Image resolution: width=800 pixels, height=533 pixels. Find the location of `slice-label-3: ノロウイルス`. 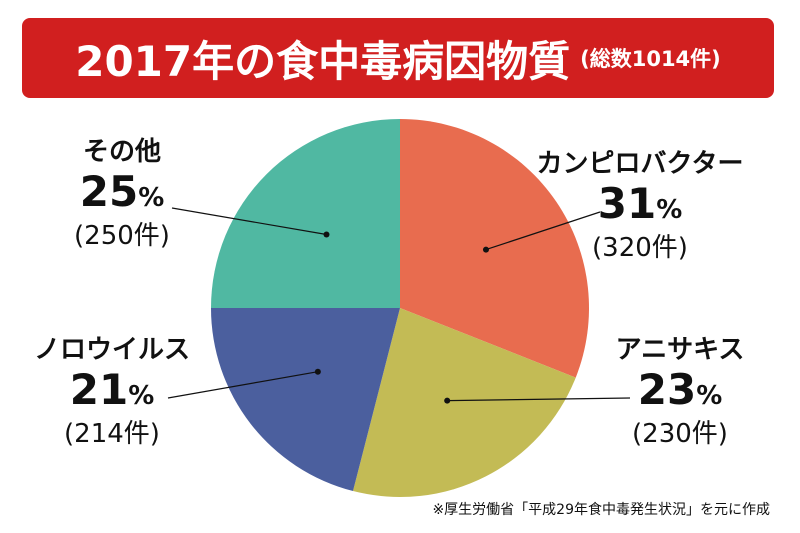

slice-label-3: ノロウイルス is located at coordinates (112, 350).